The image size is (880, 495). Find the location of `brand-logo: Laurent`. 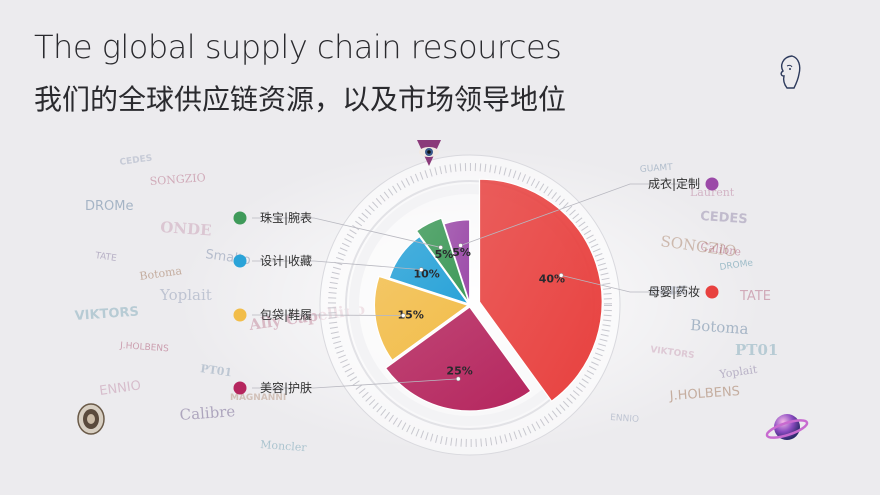

brand-logo: Laurent is located at coordinates (712, 192).